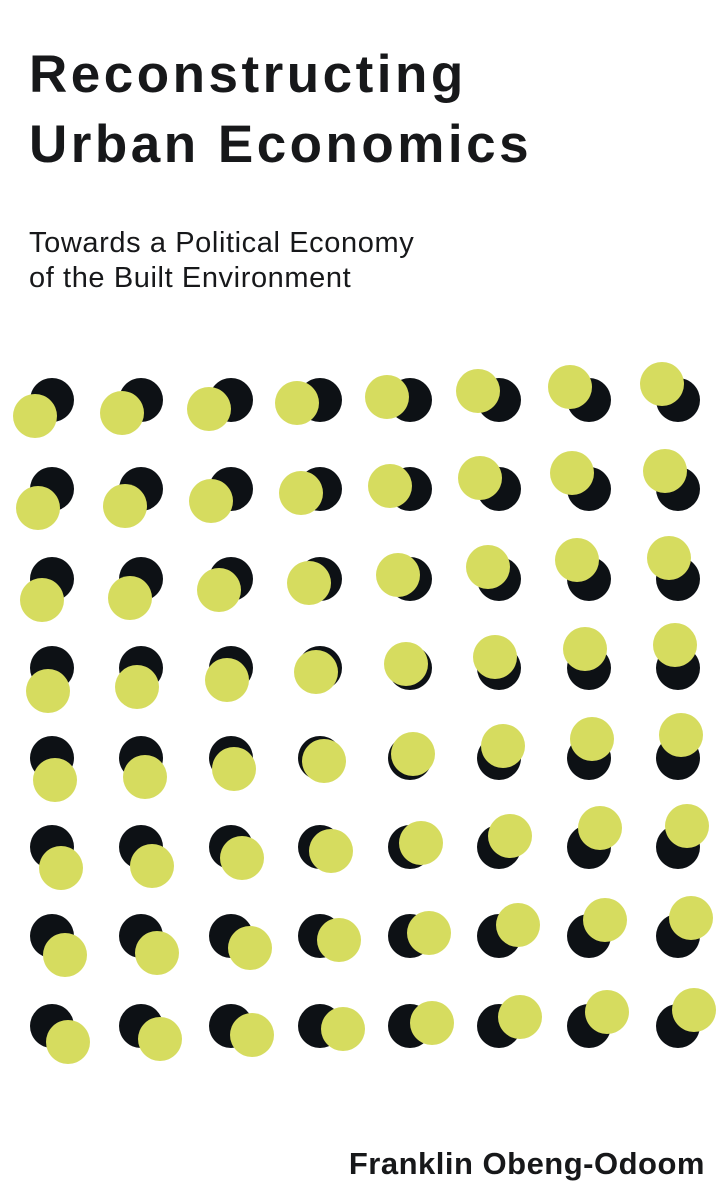  I want to click on subtitle-line-2: of the Built Environment, so click(190, 278).